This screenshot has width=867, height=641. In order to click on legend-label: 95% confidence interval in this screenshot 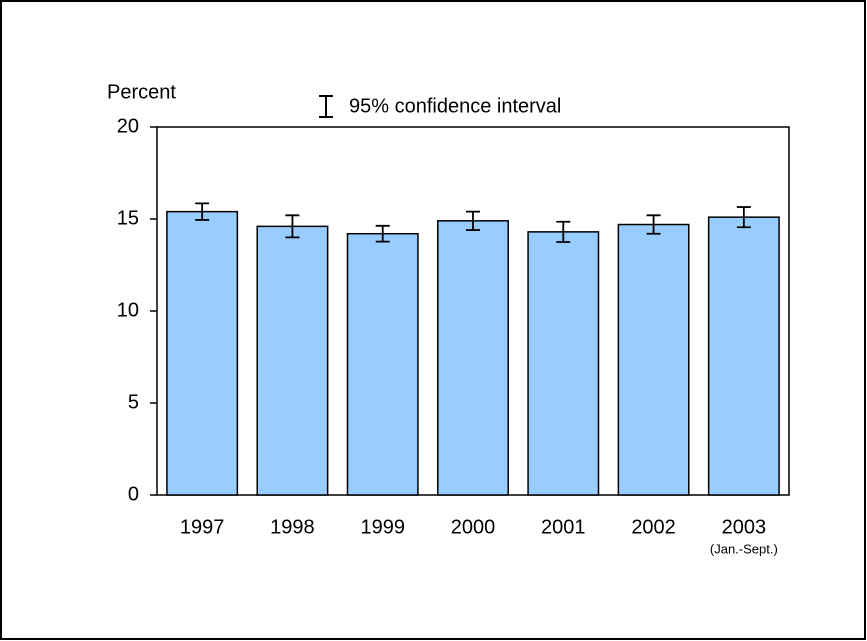, I will do `click(455, 106)`.